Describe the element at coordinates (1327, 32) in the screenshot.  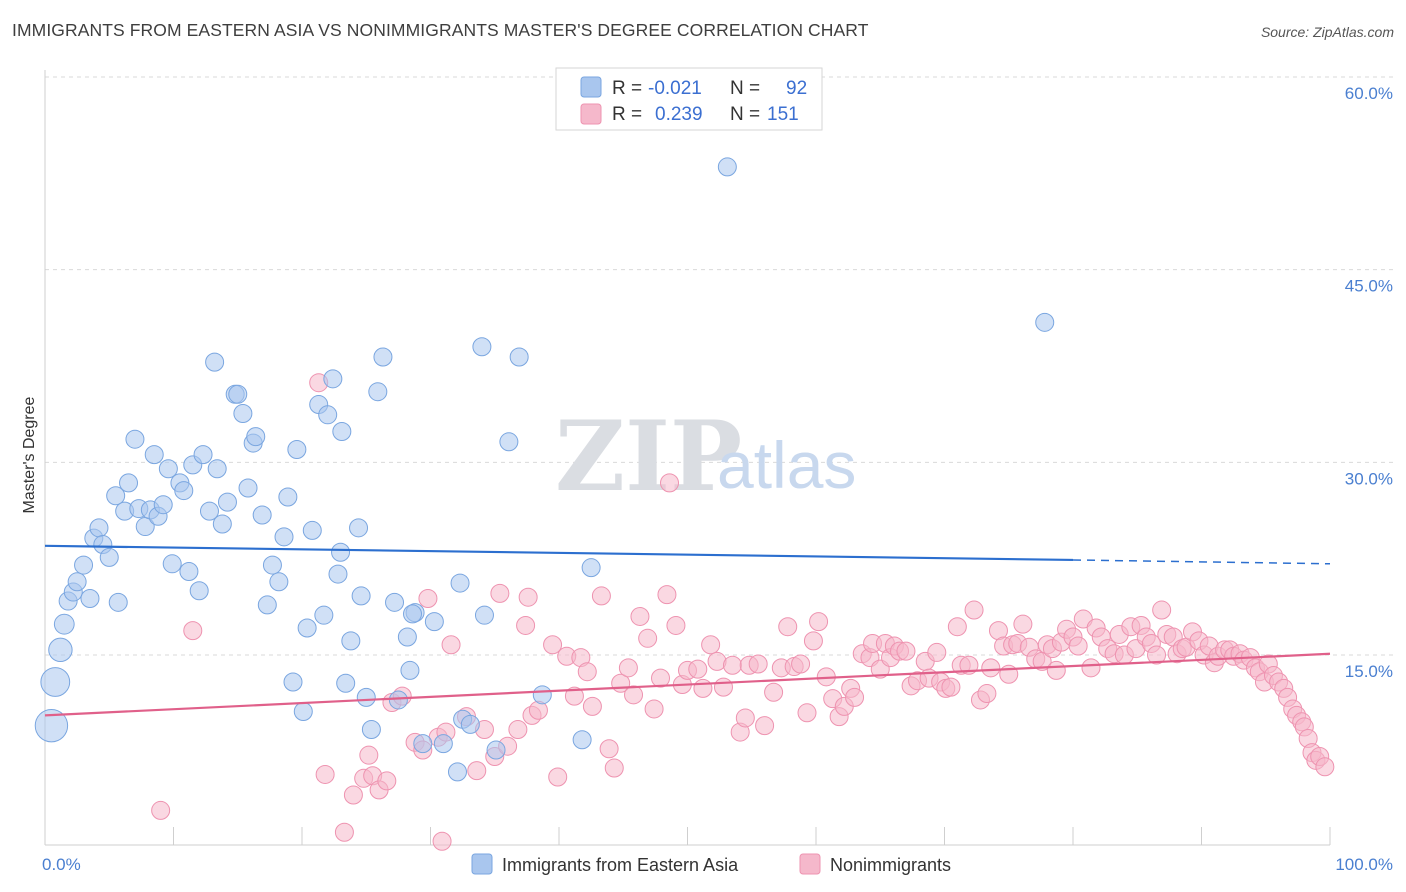
I see `source-credit: Source: ZipAtlas.com` at that location.